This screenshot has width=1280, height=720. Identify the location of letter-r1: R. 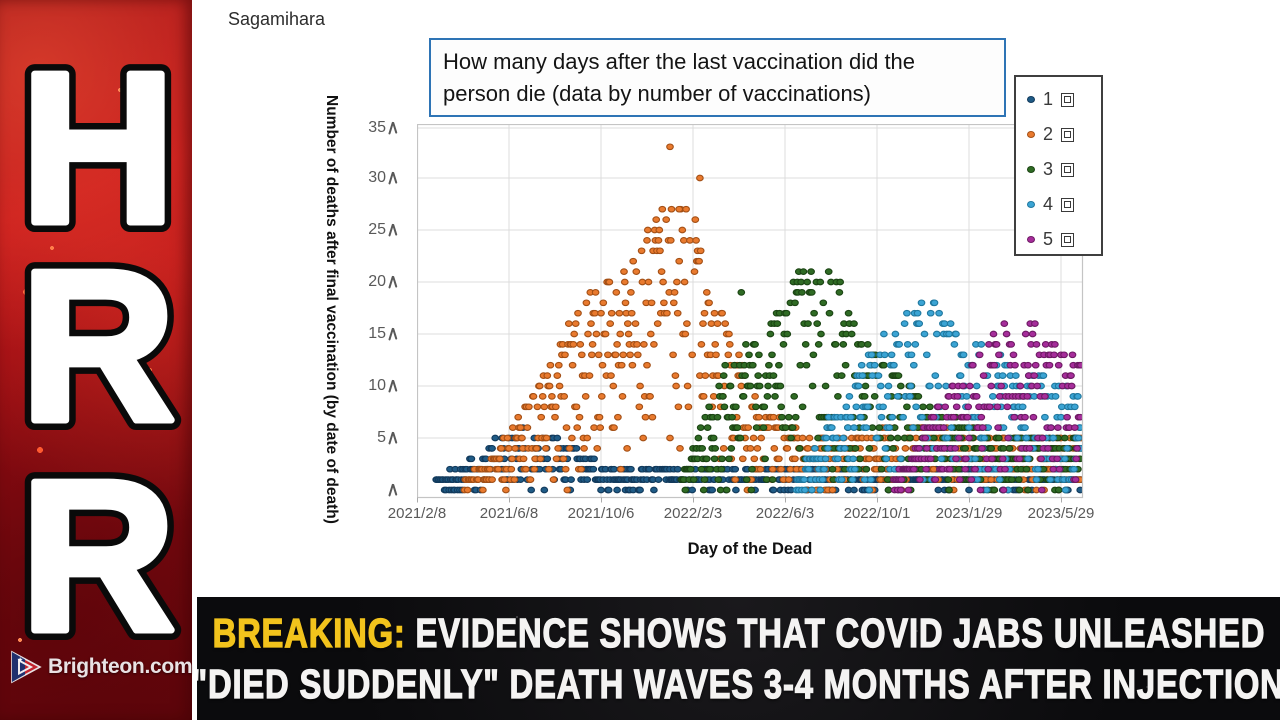
(97, 345).